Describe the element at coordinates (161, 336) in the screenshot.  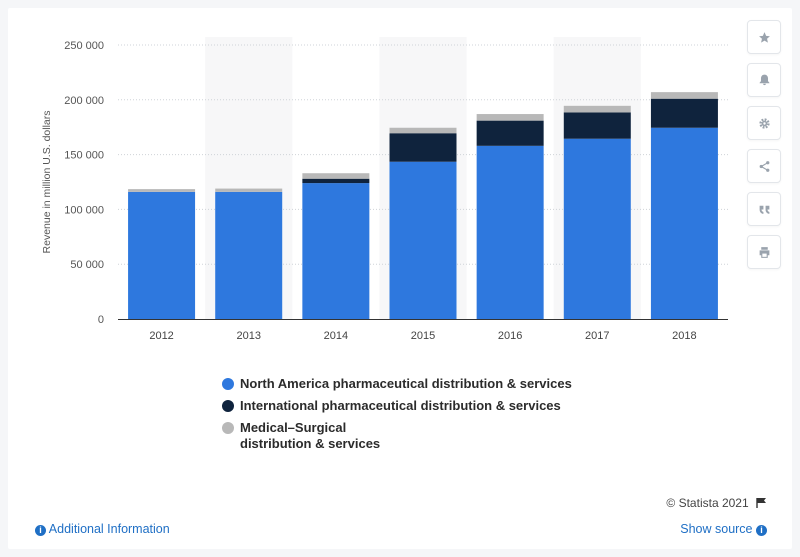
I see `x-tick-label: 2012` at that location.